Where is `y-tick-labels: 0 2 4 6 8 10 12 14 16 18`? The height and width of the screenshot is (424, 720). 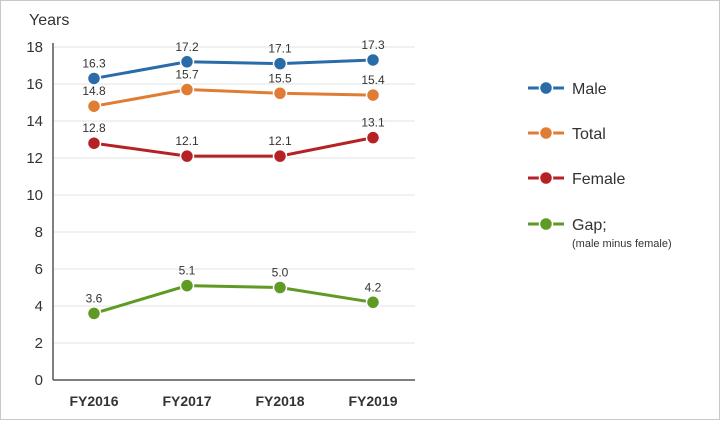 y-tick-labels: 0 2 4 6 8 10 12 14 16 18 is located at coordinates (34, 214).